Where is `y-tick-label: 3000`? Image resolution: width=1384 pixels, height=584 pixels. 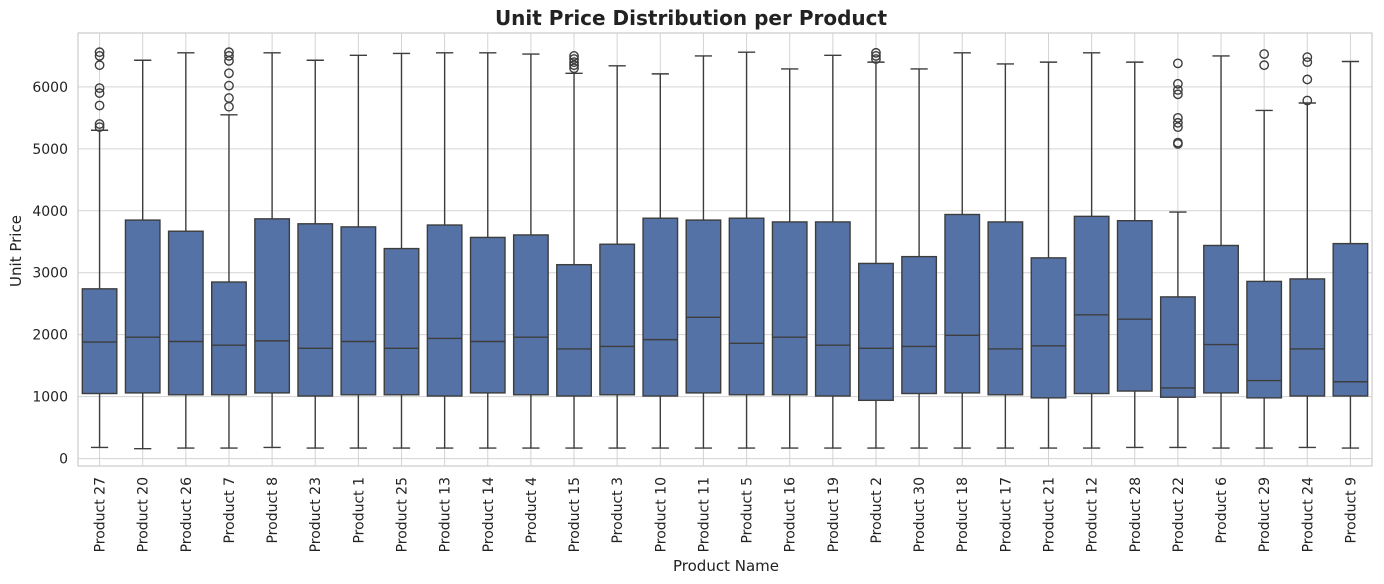
y-tick-label: 3000 is located at coordinates (50, 274).